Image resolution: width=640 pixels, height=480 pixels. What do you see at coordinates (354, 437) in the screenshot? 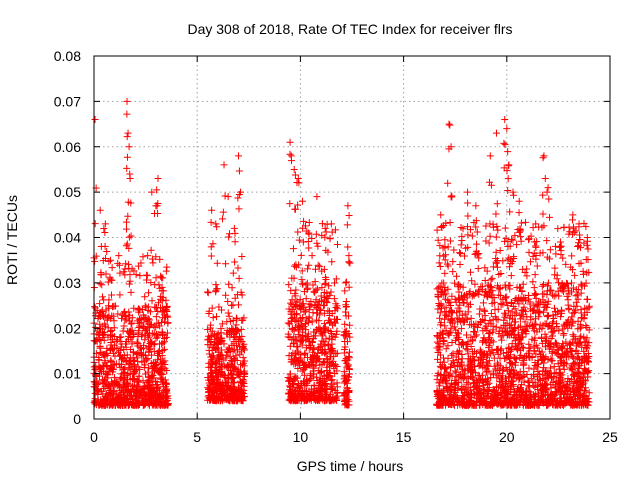
I see `x-tick-labels: 0 5 10 15 20 25` at bounding box center [354, 437].